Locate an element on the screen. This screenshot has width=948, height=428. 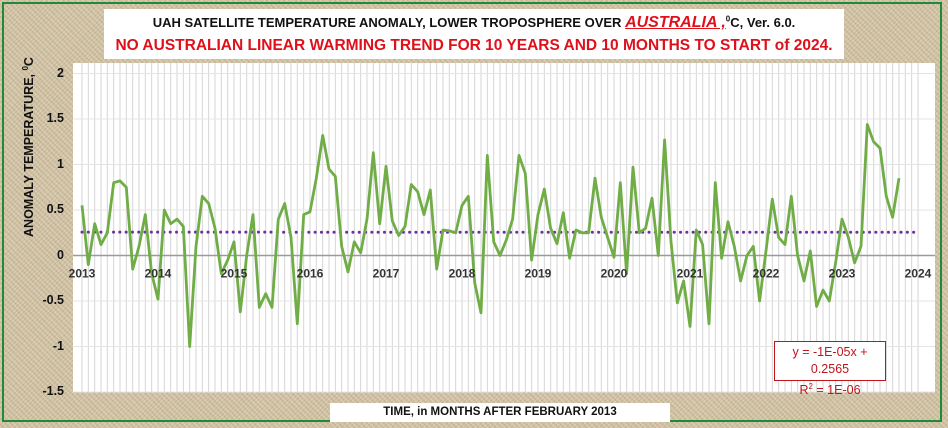
y-tick-label: 0.5 is located at coordinates (55, 209).